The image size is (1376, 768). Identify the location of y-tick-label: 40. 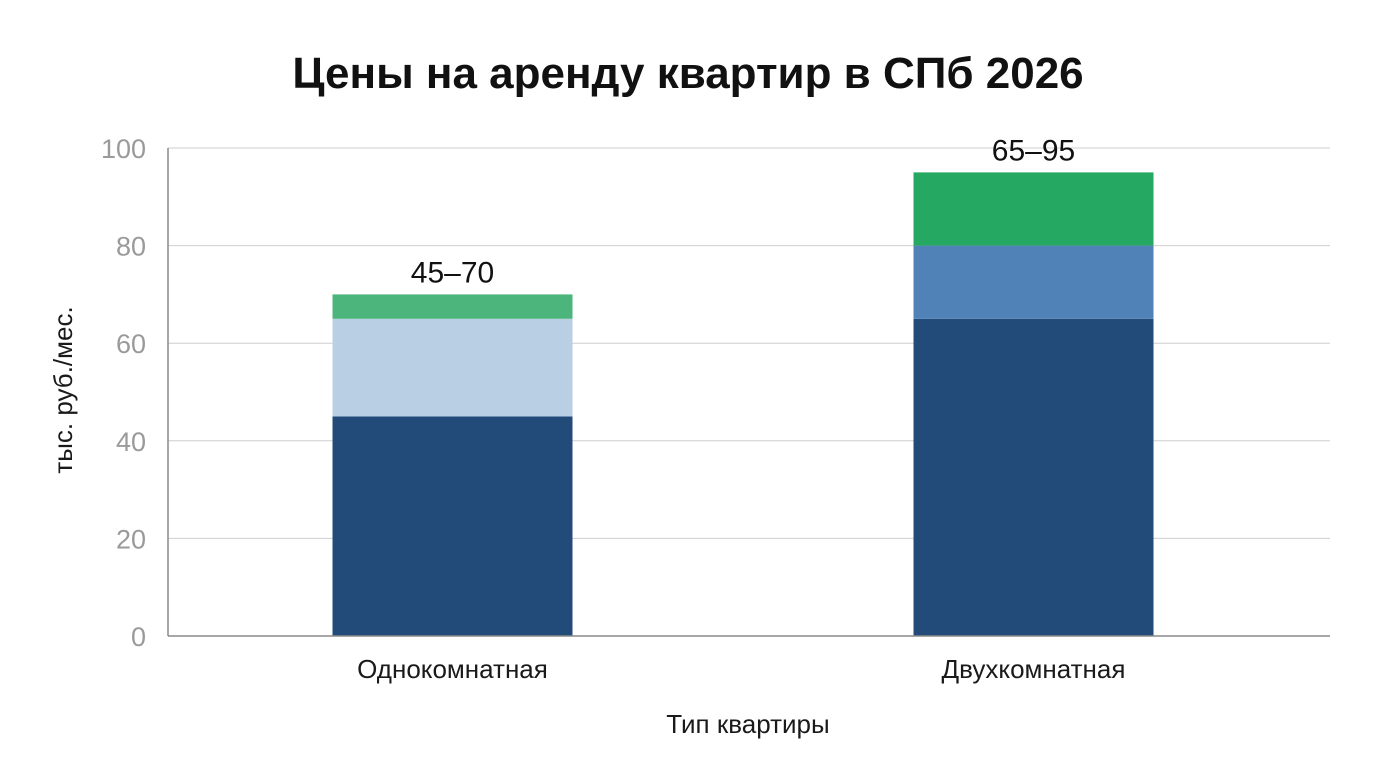
(131, 442).